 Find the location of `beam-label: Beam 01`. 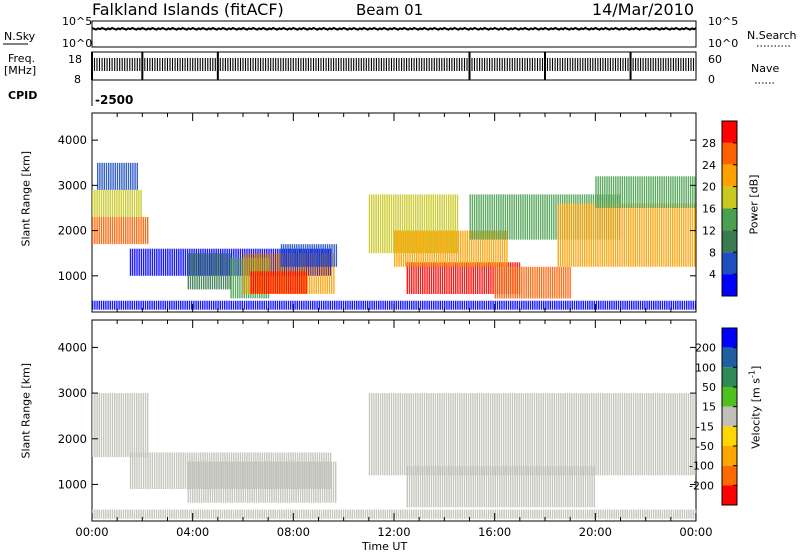

beam-label: Beam 01 is located at coordinates (390, 10).